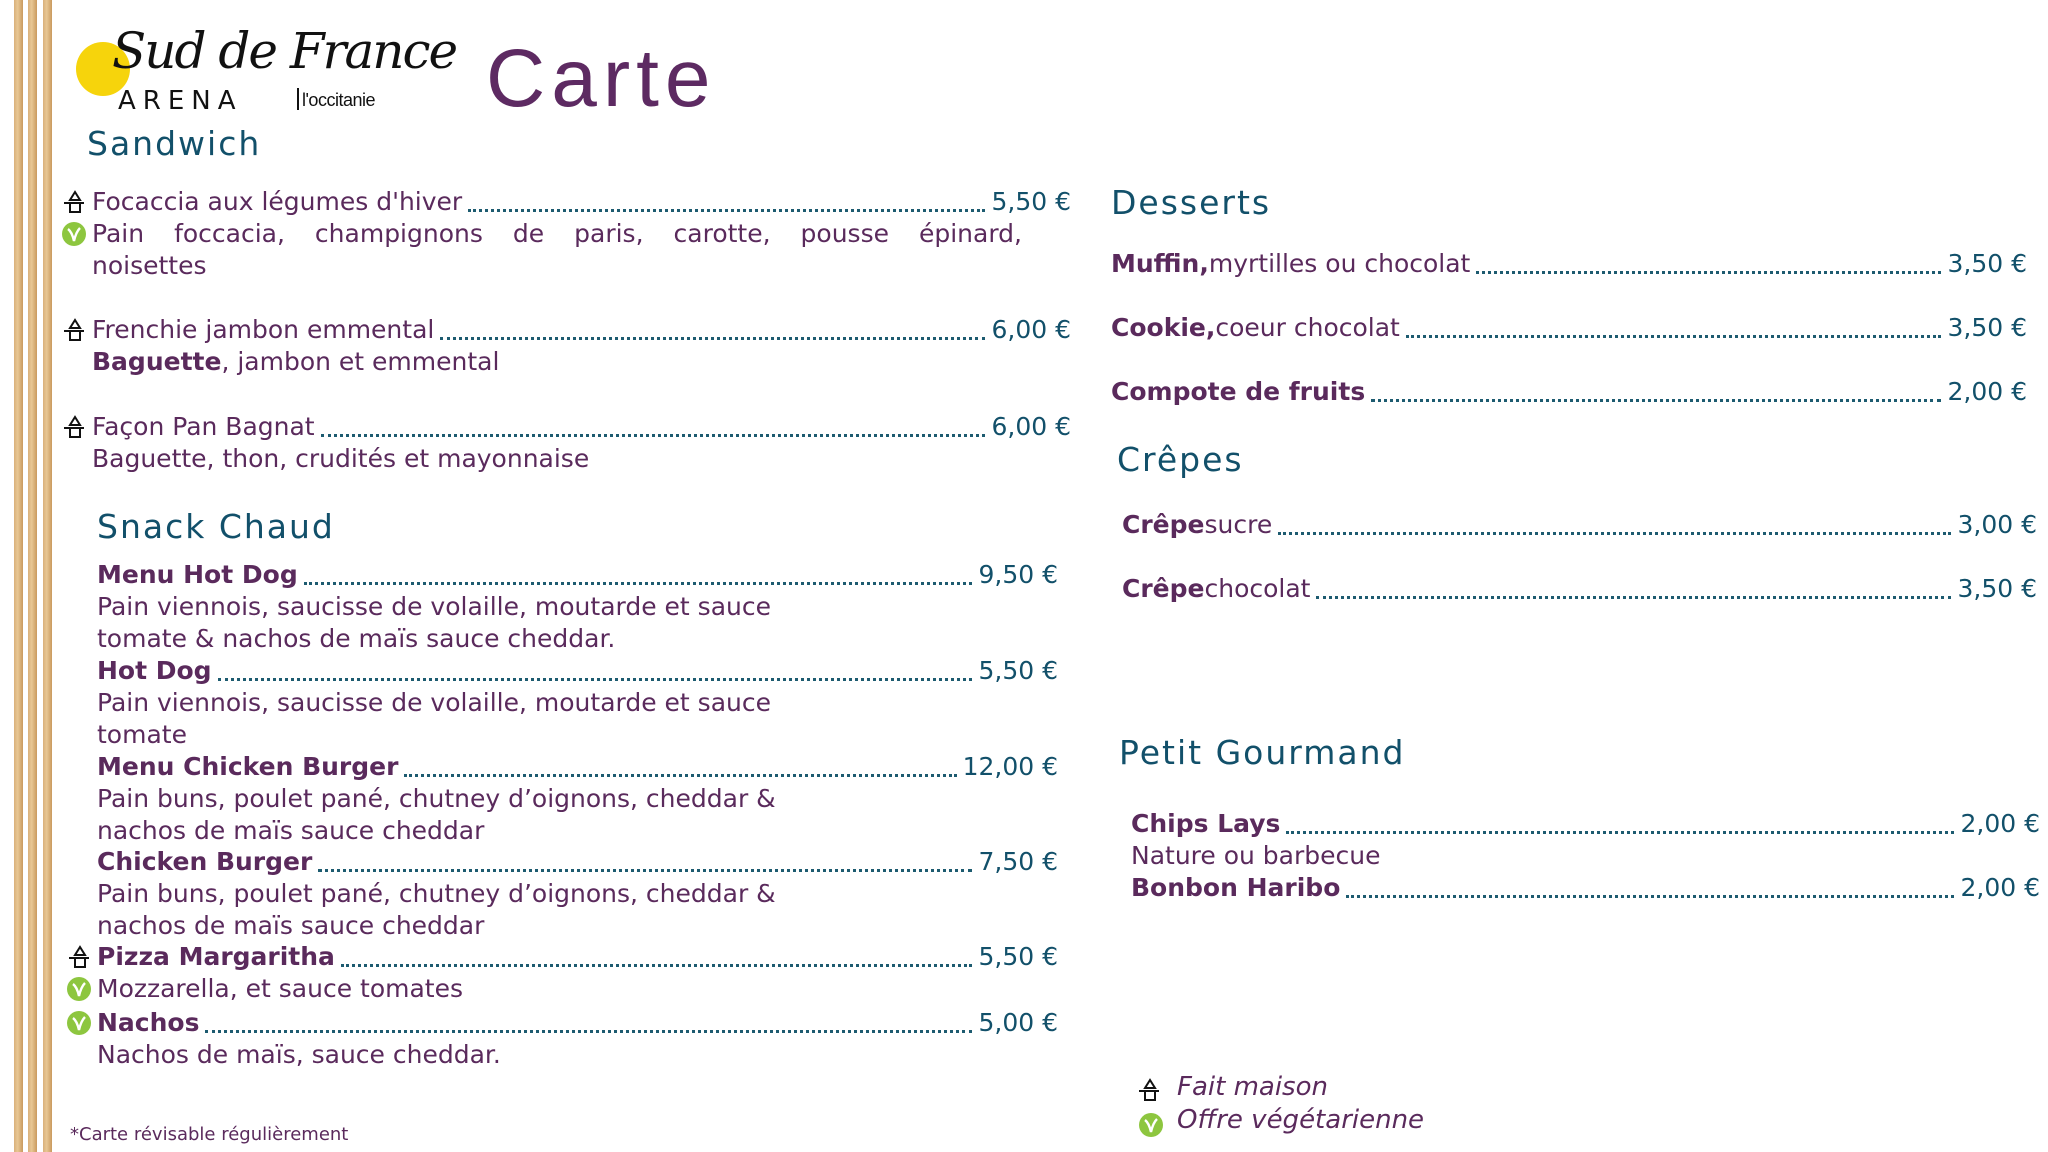  Describe the element at coordinates (1018, 1022) in the screenshot. I see `item-price: 5,00 €` at that location.